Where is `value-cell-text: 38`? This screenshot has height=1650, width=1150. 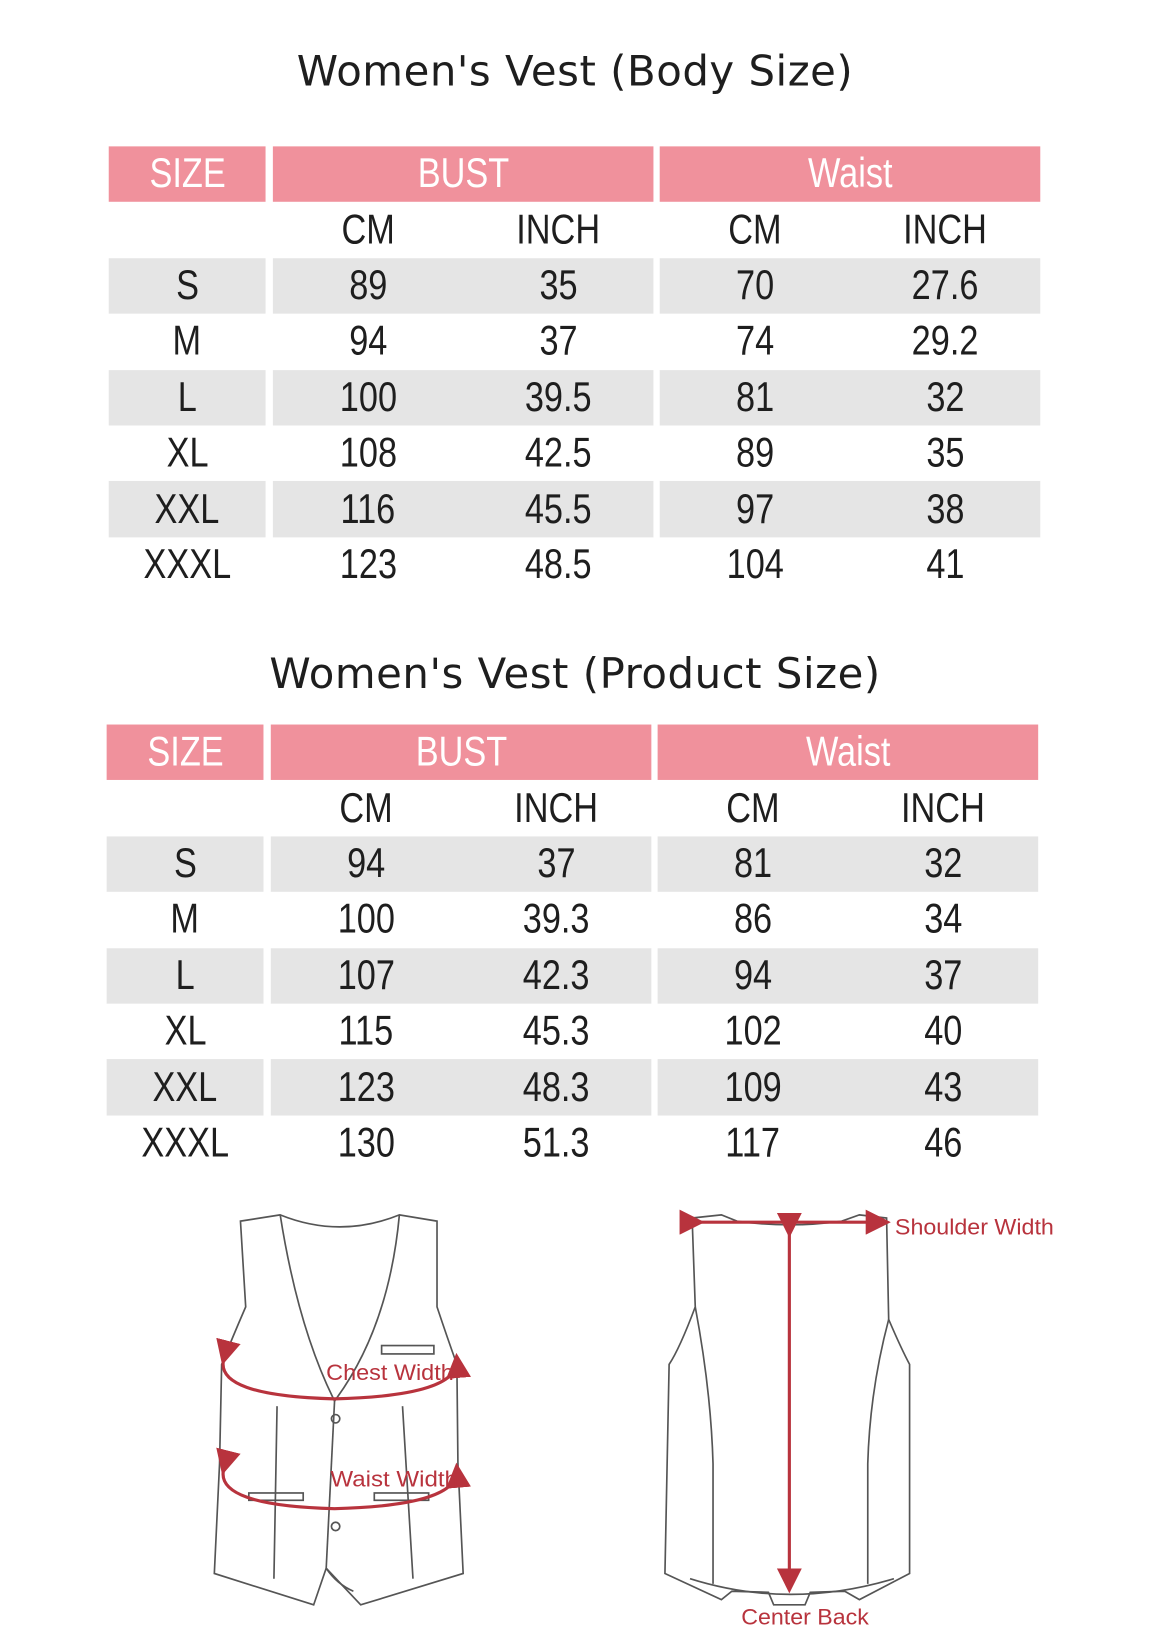 value-cell-text: 38 is located at coordinates (945, 508).